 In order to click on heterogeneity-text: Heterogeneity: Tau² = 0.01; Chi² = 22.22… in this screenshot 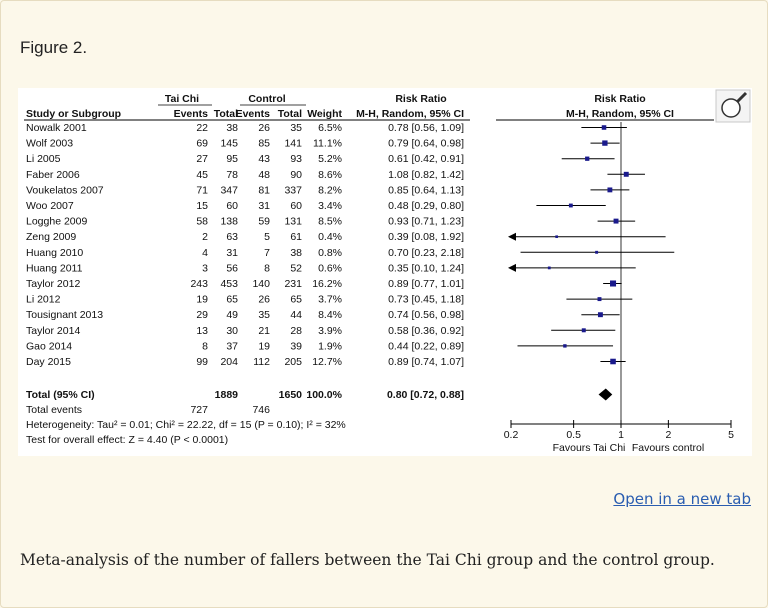, I will do `click(186, 425)`.